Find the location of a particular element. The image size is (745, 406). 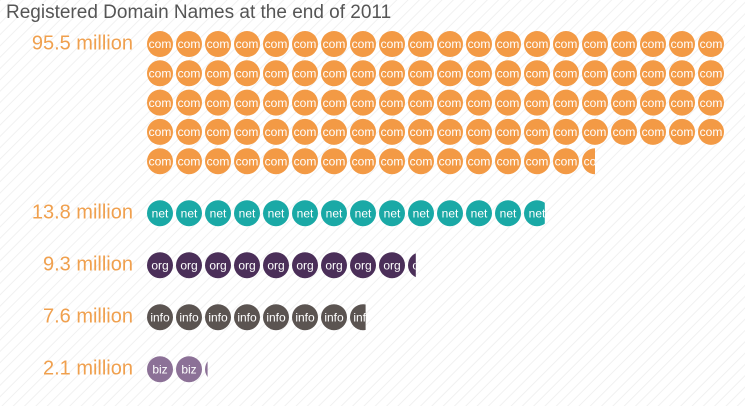

icon-row: info info info info info info info info is located at coordinates (256, 317).